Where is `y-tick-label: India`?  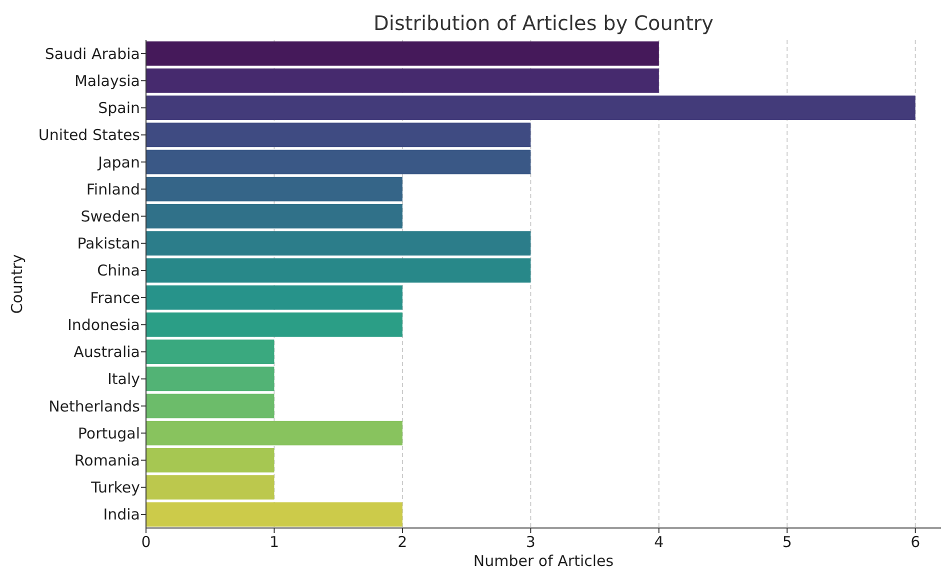 y-tick-label: India is located at coordinates (121, 515).